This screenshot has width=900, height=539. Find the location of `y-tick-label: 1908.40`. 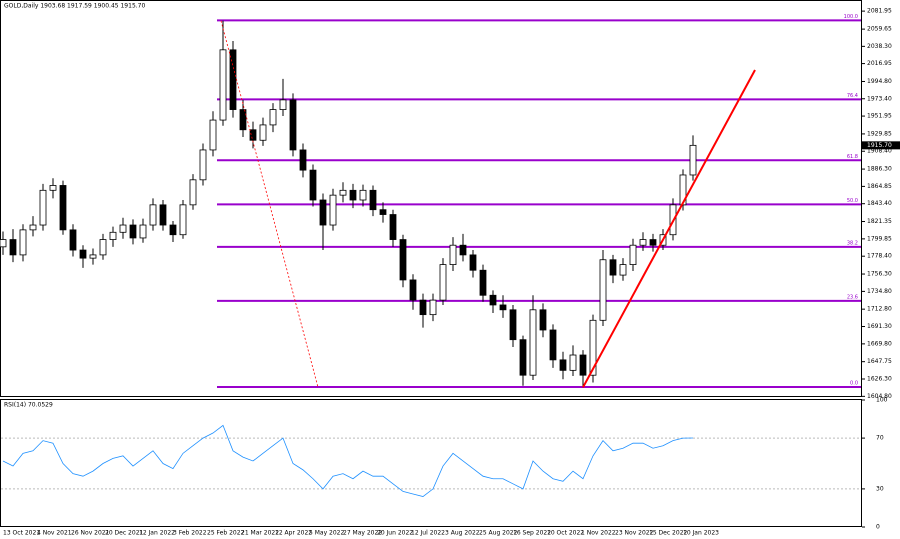

y-tick-label: 1908.40 is located at coordinates (879, 151).